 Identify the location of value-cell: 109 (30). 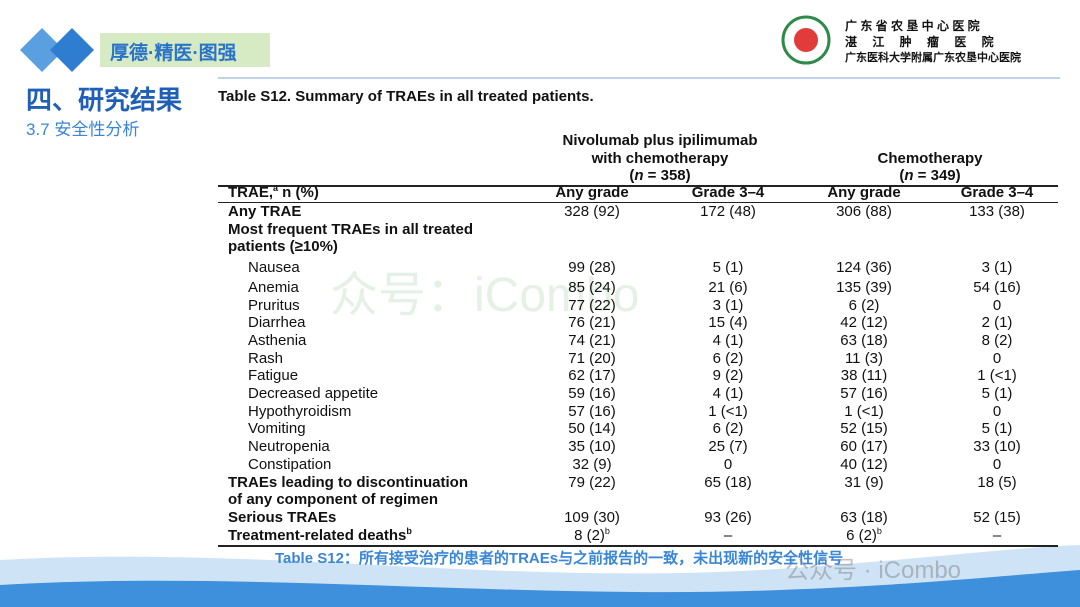
(592, 517).